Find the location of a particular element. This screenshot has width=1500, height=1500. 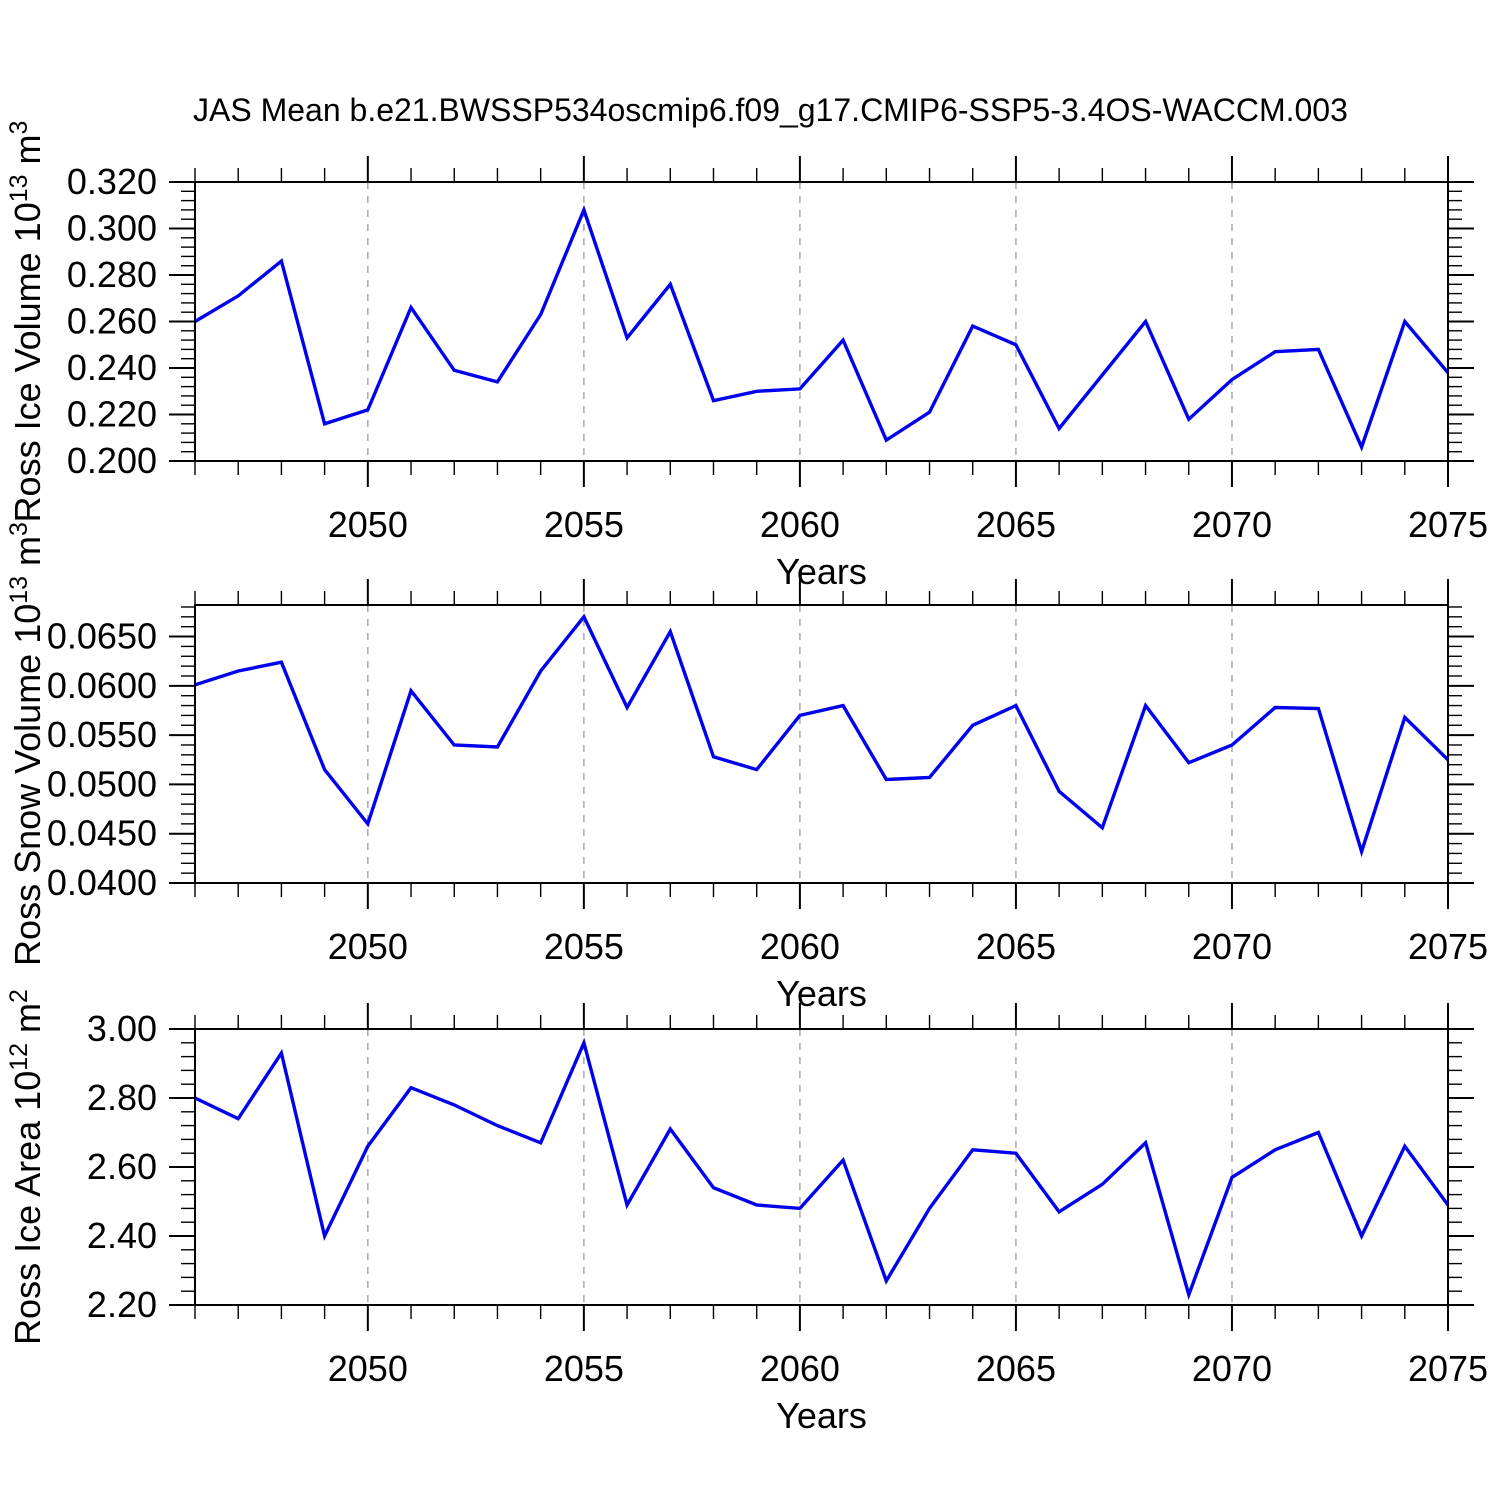

y-tick-label: 2.60 is located at coordinates (122, 1166).